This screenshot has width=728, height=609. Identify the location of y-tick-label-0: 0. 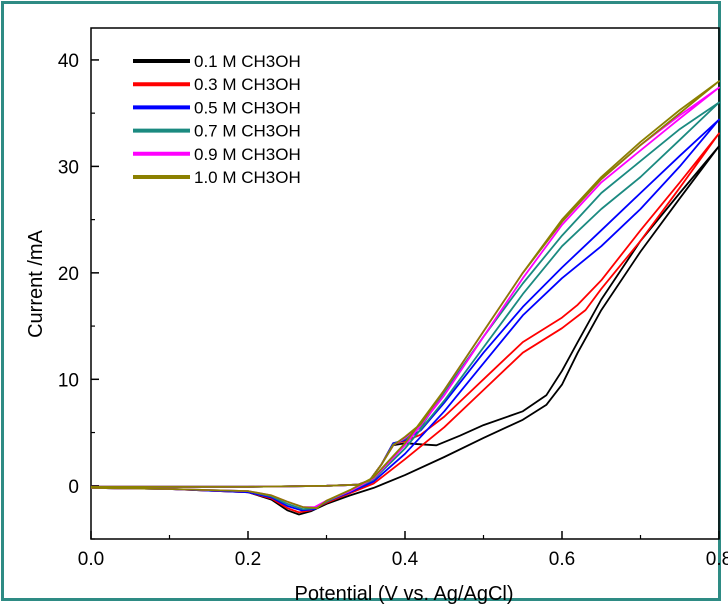
(73, 487).